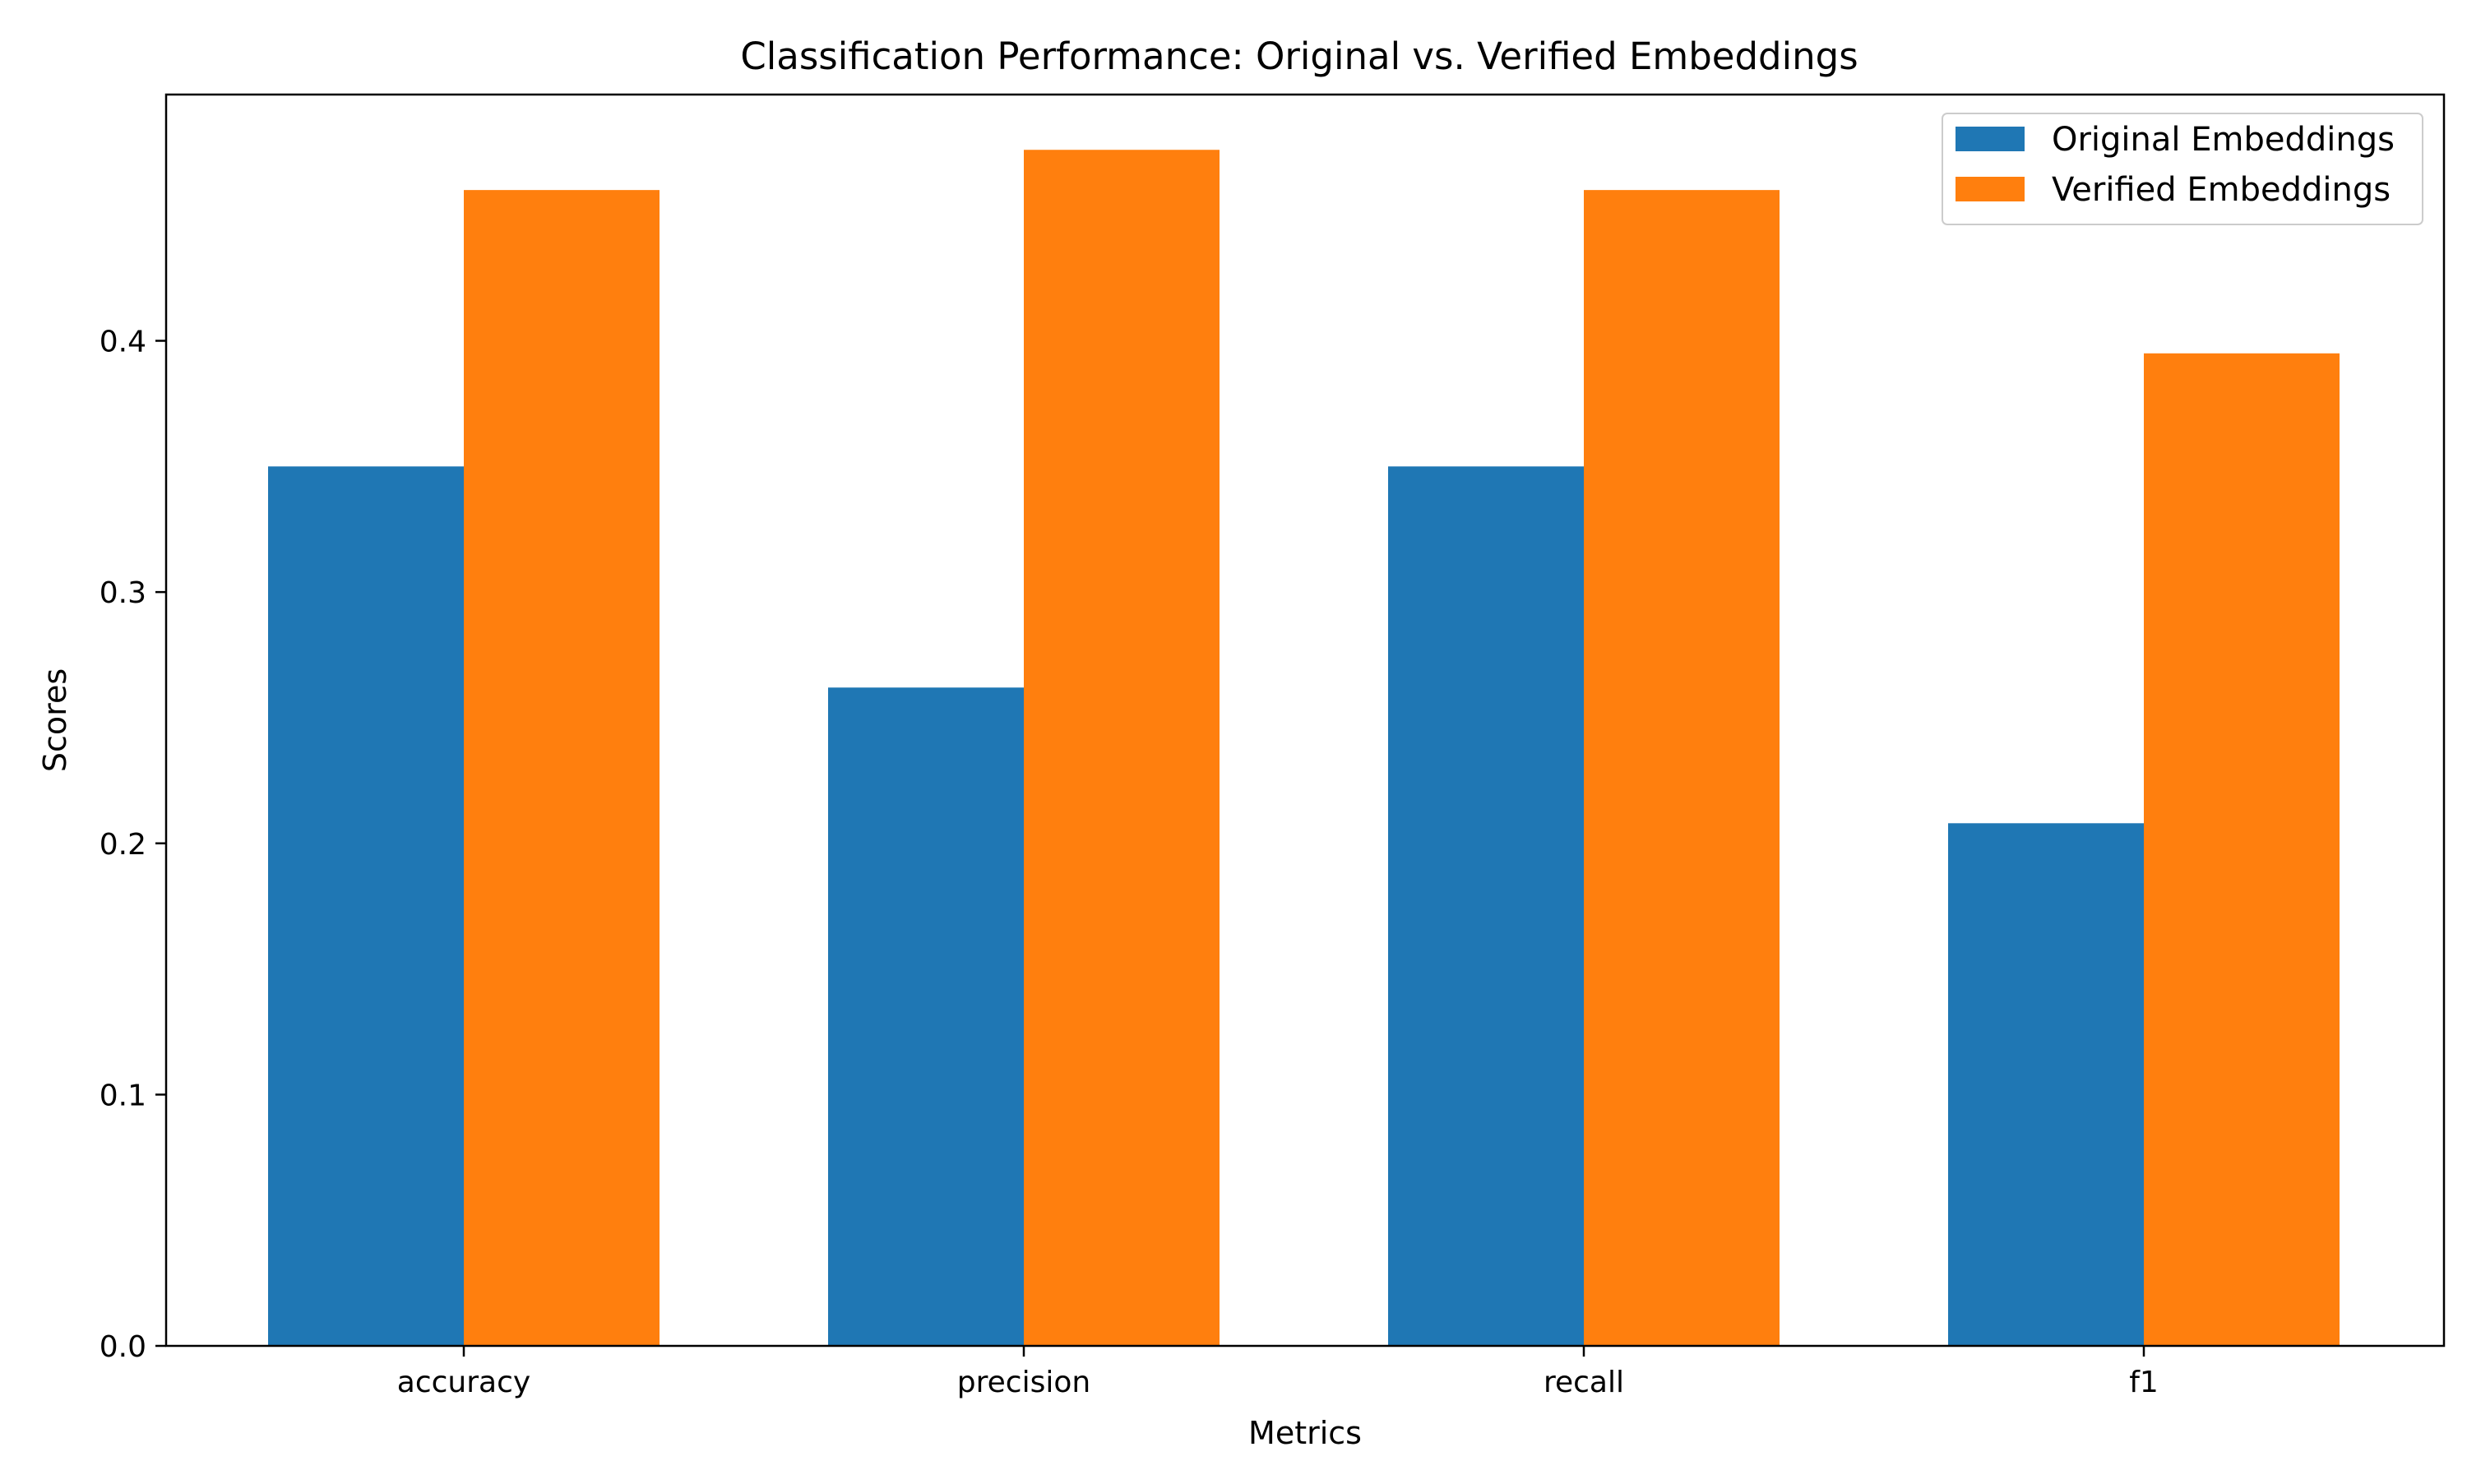 The width and height of the screenshot is (2467, 1484). Describe the element at coordinates (463, 1382) in the screenshot. I see `x-tick-label-accuracy: accuracy` at that location.